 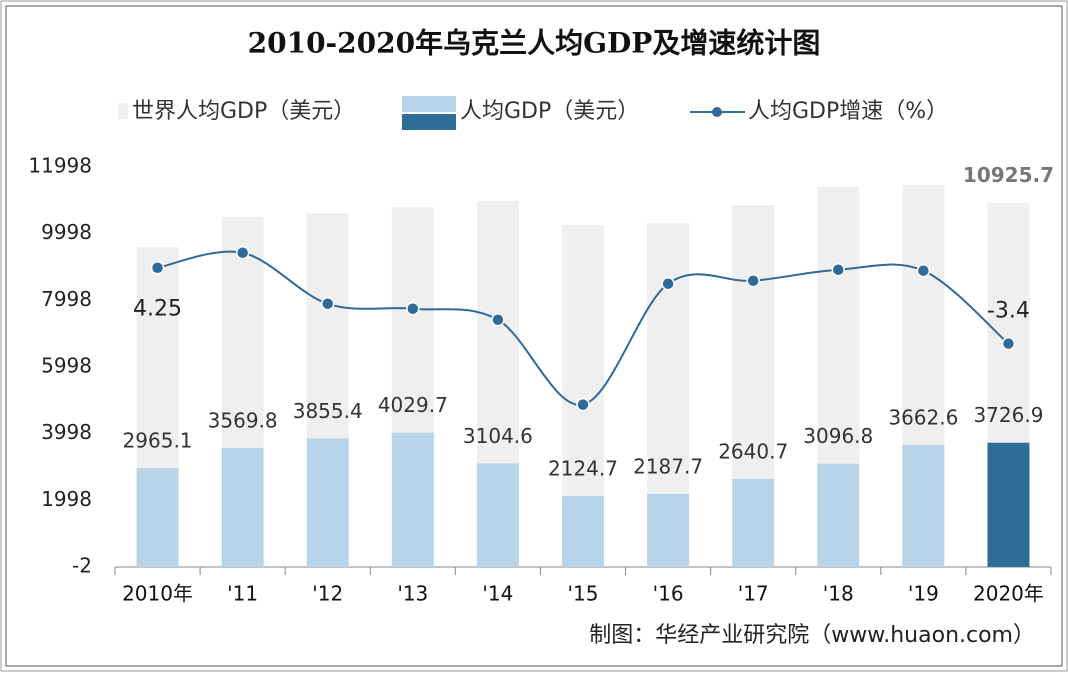 What do you see at coordinates (838, 594) in the screenshot?
I see `x-tick-label: '18` at bounding box center [838, 594].